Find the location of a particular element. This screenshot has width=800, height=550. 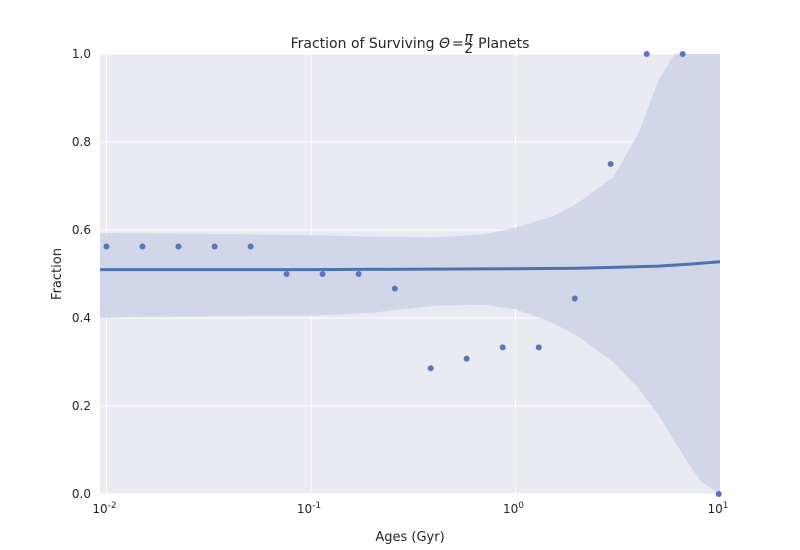

y-tick-label: 0.8 is located at coordinates (81, 142).